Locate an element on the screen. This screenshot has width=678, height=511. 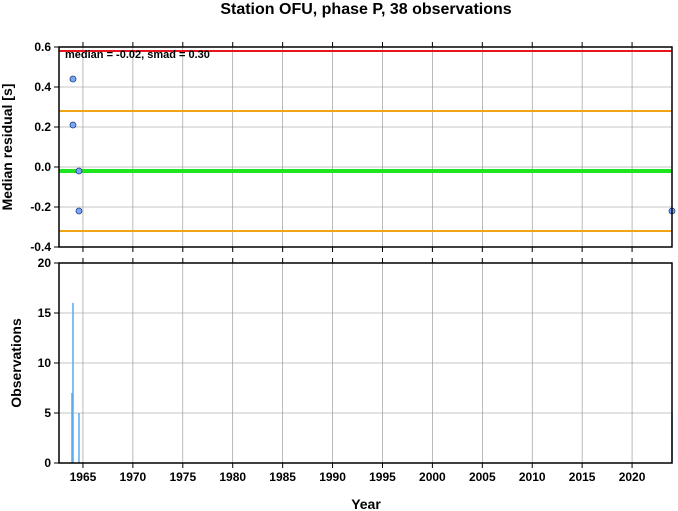
x-tick-label: 2005 is located at coordinates (482, 477).